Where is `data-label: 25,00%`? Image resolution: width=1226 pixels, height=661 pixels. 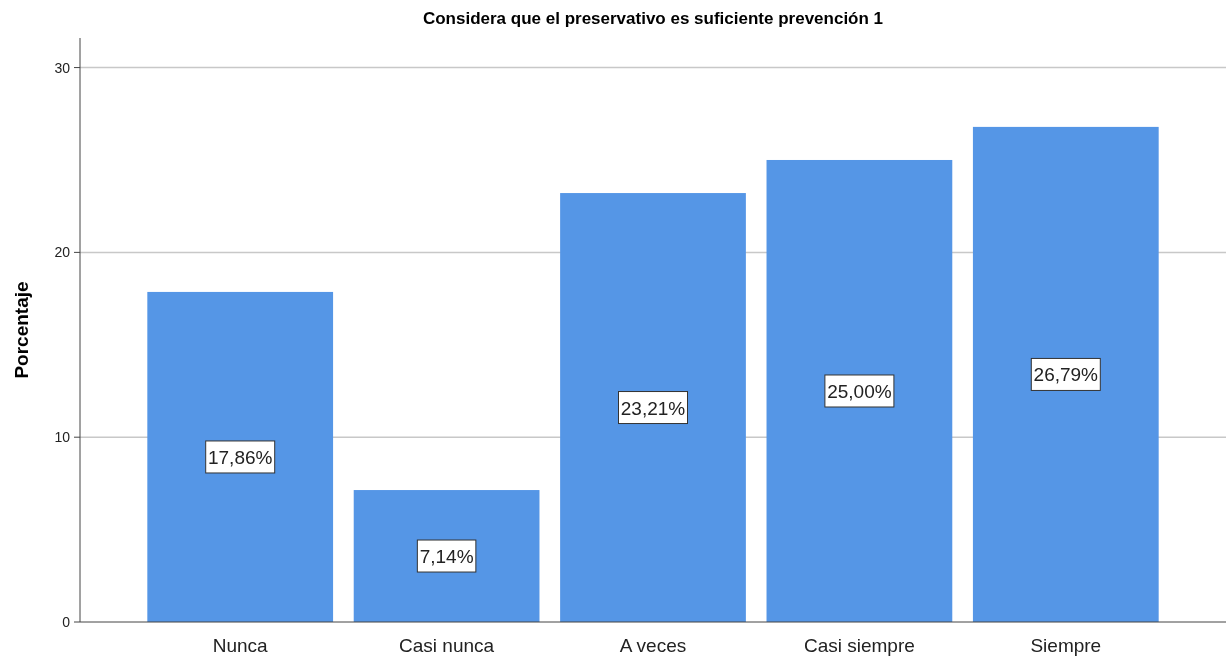 data-label: 25,00% is located at coordinates (859, 391).